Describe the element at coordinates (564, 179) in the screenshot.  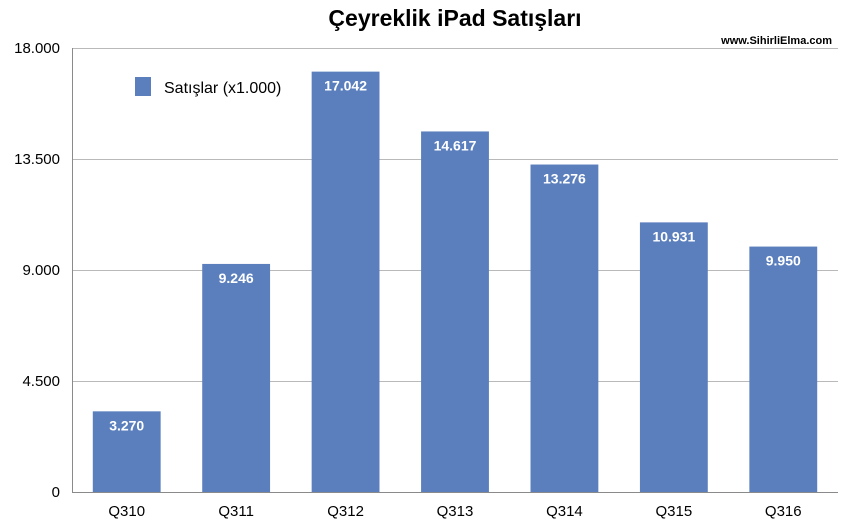
I see `bar-value-label: 13.276` at that location.